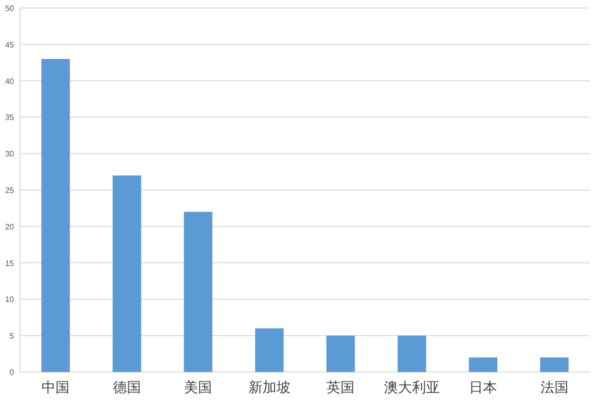 The image size is (600, 407). Describe the element at coordinates (10, 117) in the screenshot. I see `y-tick-label: 35` at that location.